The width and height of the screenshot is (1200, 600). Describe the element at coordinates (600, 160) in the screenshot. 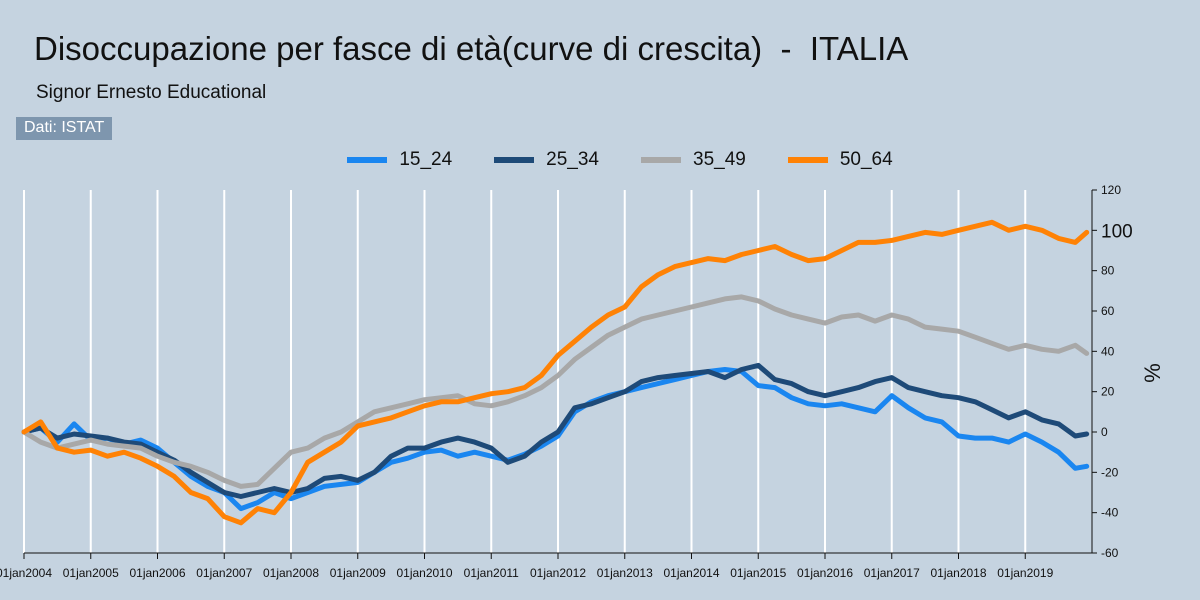

I see `legend: 15_24 25_34 35_49 50_64` at that location.